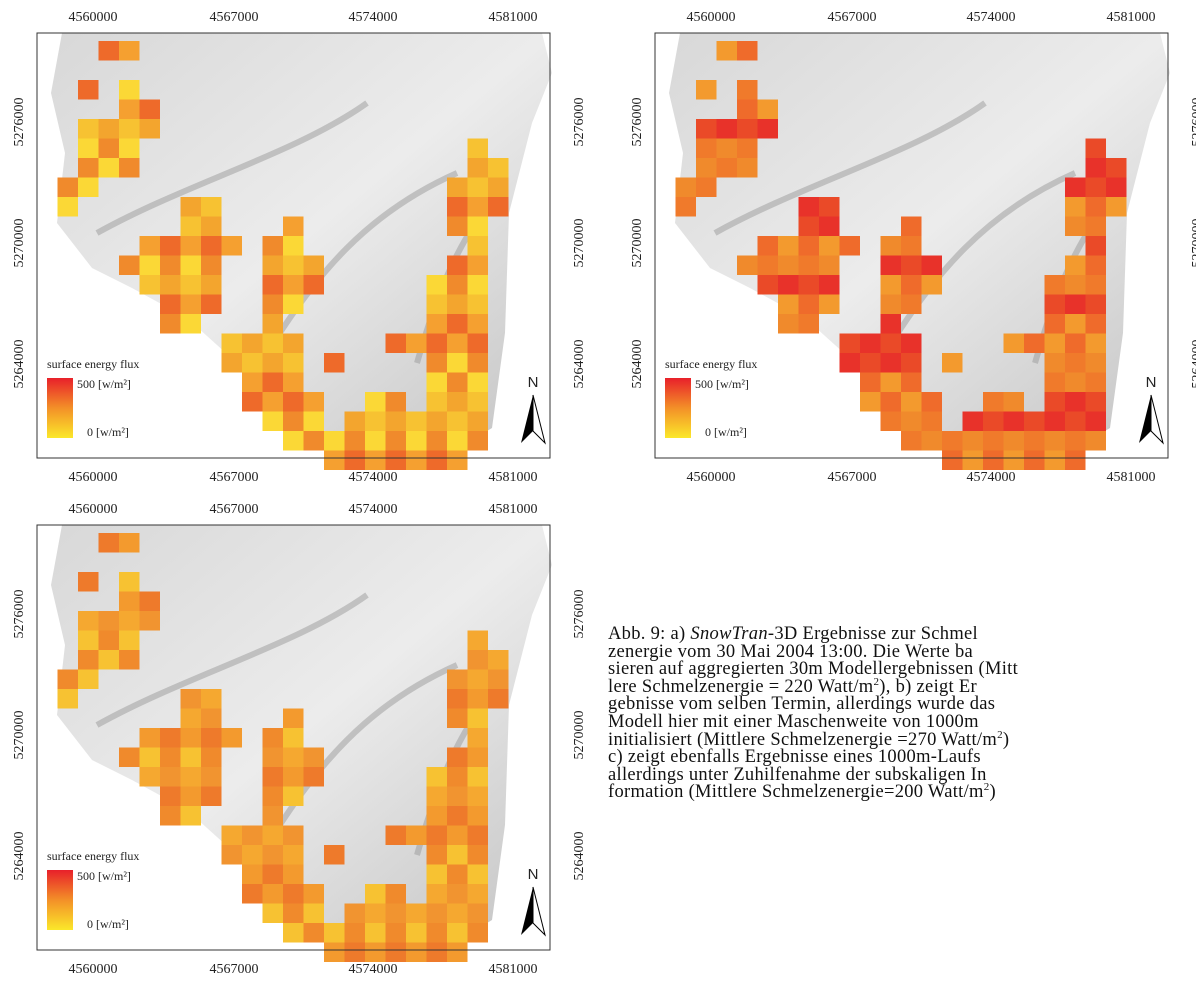 The height and width of the screenshot is (985, 1196). I want to click on caption-text: ), so click(993, 792).